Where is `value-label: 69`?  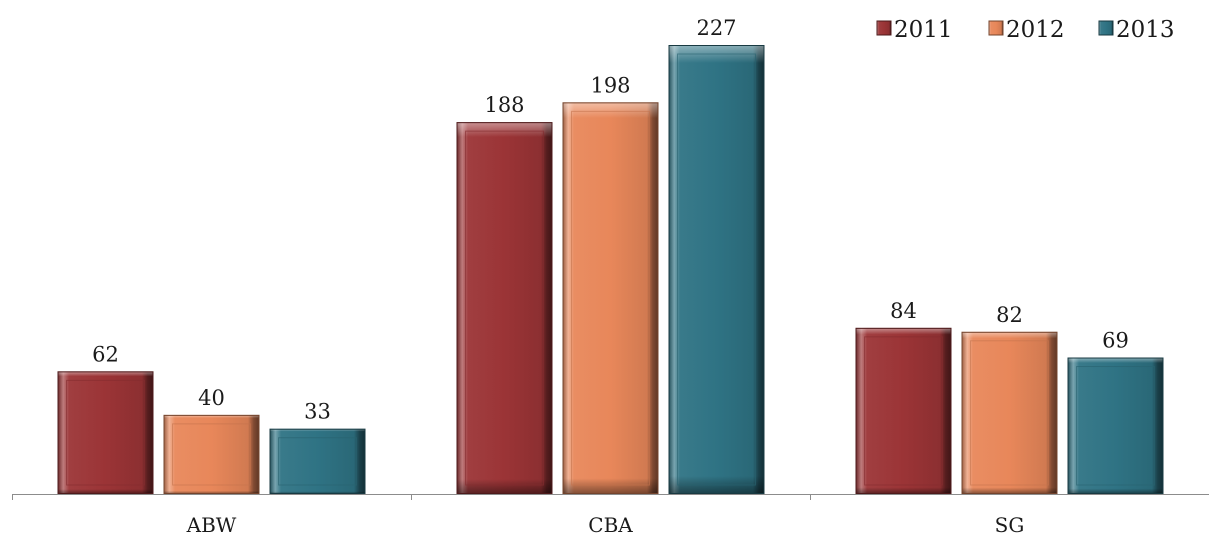
value-label: 69 is located at coordinates (1115, 341).